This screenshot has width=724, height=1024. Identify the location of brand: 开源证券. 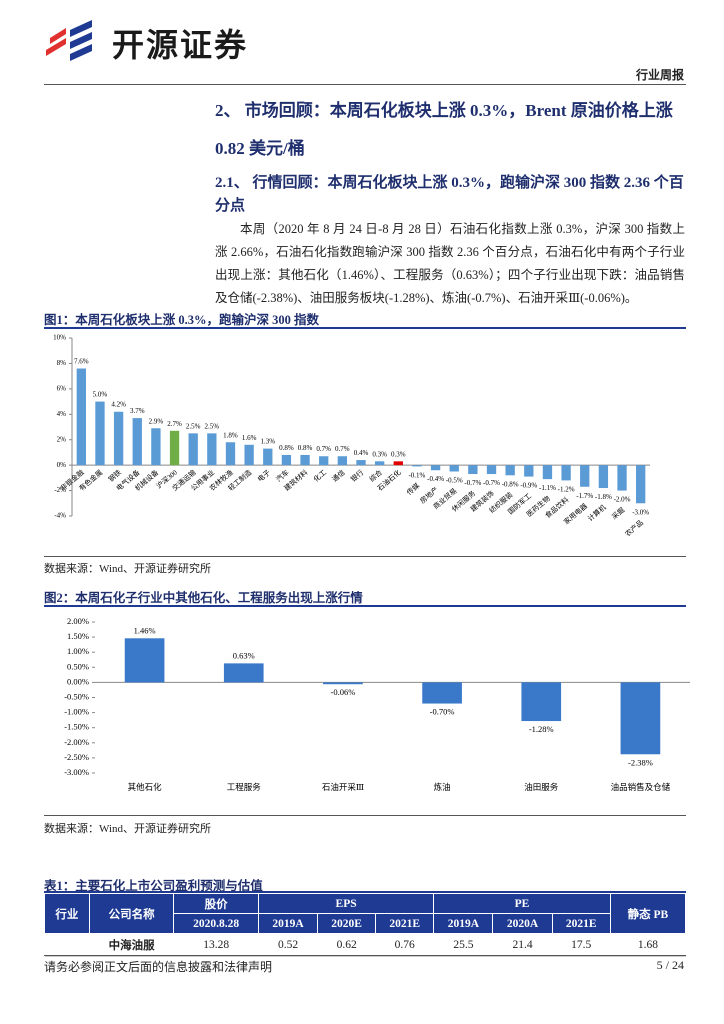
(180, 45).